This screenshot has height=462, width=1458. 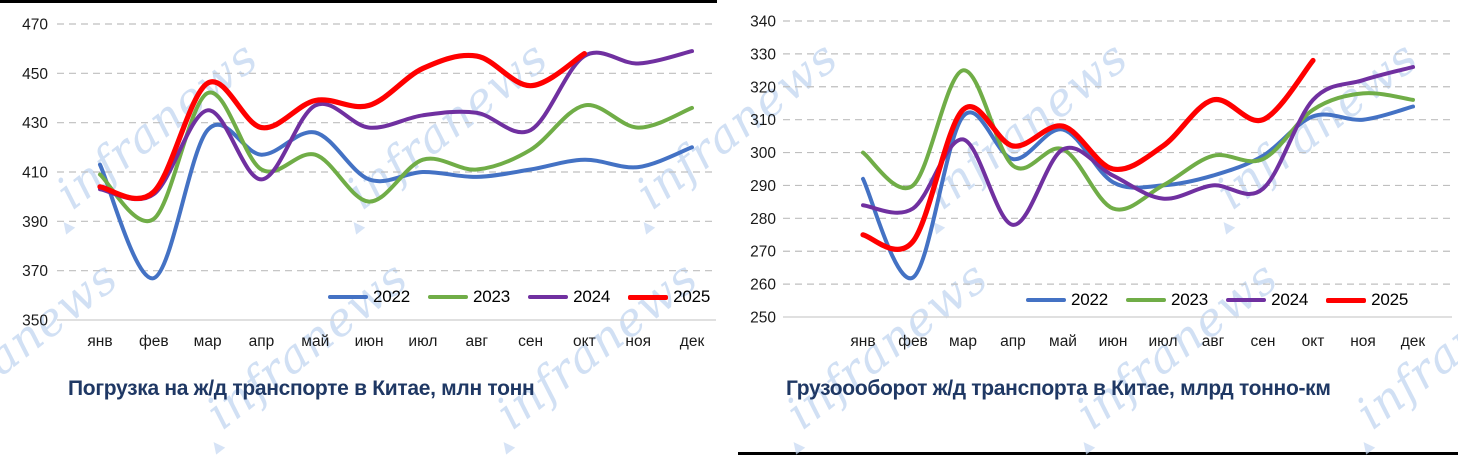 What do you see at coordinates (358, 1) in the screenshot?
I see `top-divider-line` at bounding box center [358, 1].